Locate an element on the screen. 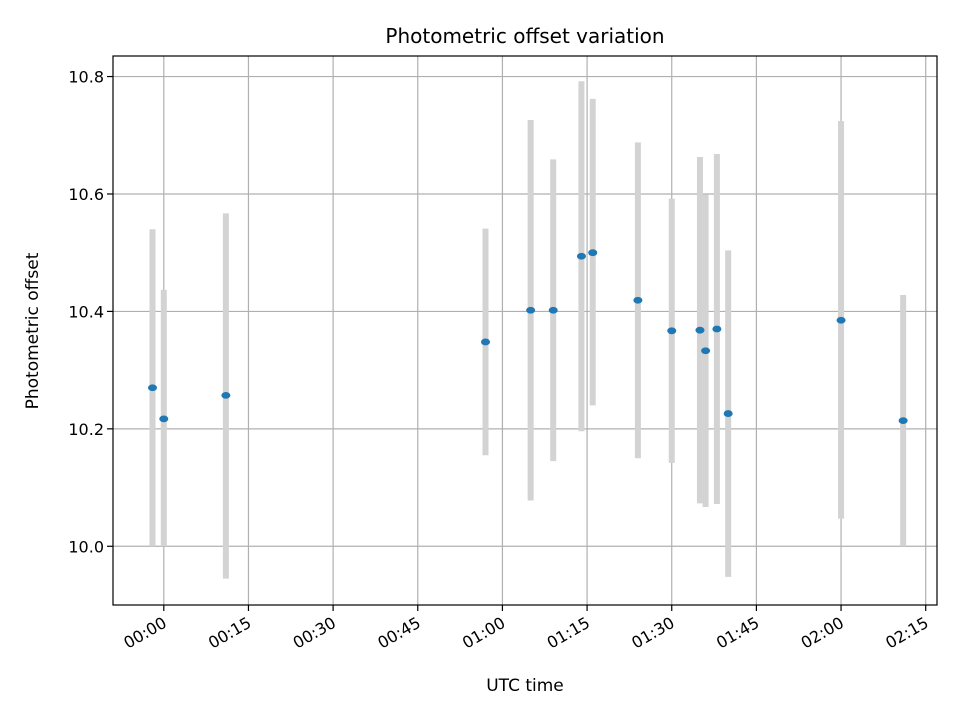  y-axis: 10.0 10.2 10.4 10.6 10.8 is located at coordinates (90, 312).